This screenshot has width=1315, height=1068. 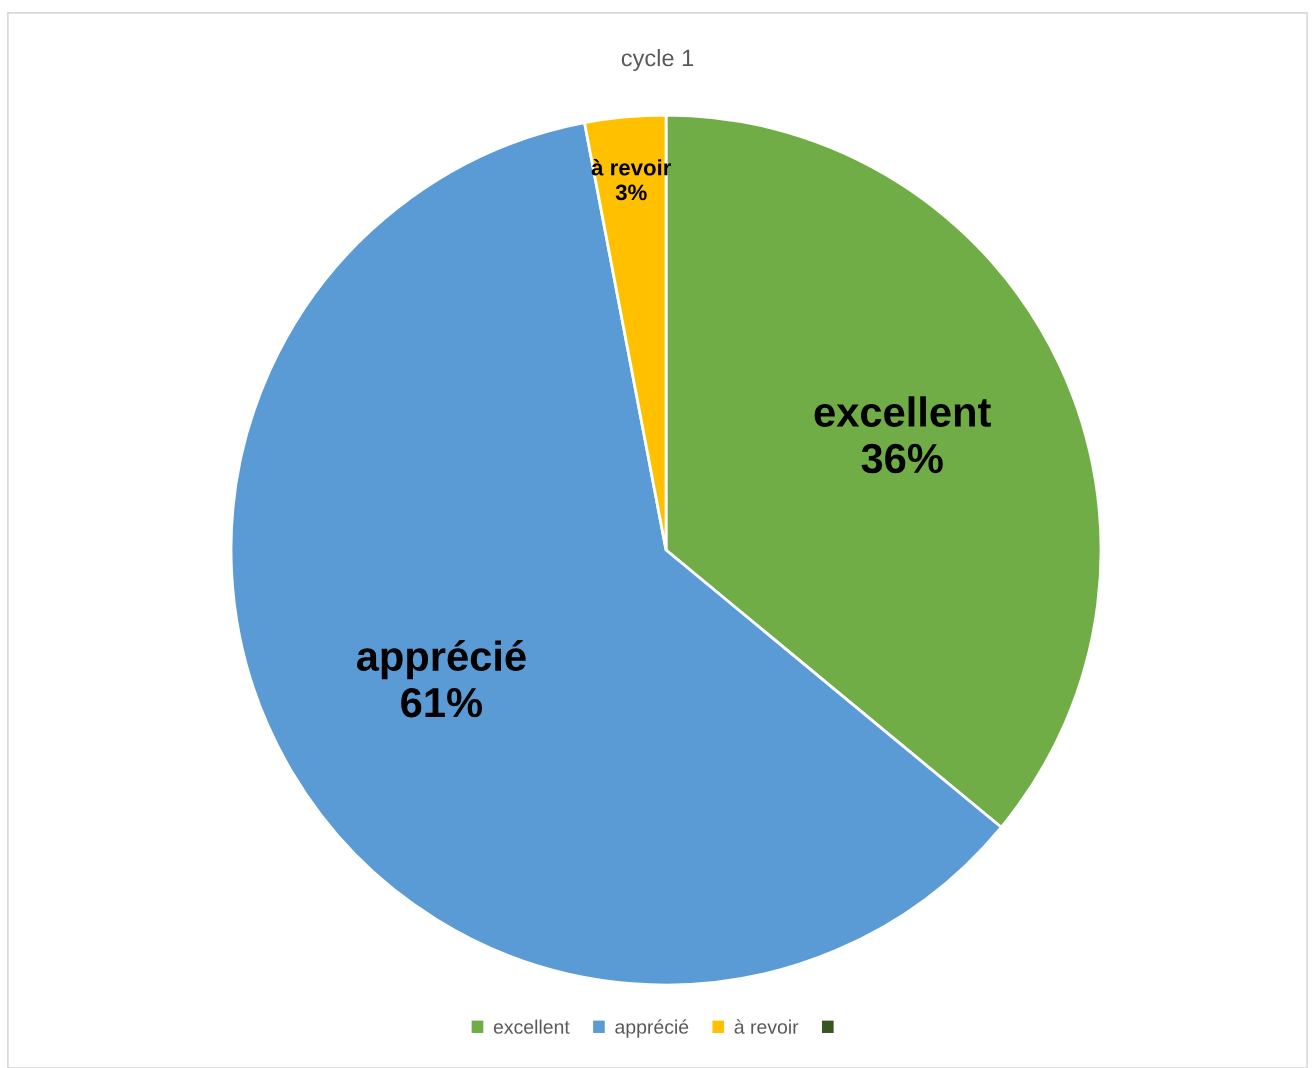 What do you see at coordinates (441, 660) in the screenshot?
I see `slice-label: apprécié` at bounding box center [441, 660].